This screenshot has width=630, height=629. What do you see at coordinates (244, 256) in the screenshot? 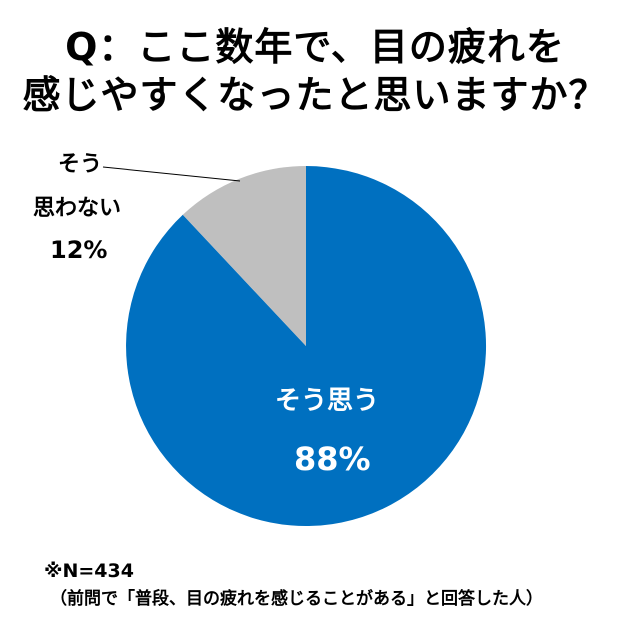
I see `pie-slice-no` at bounding box center [244, 256].